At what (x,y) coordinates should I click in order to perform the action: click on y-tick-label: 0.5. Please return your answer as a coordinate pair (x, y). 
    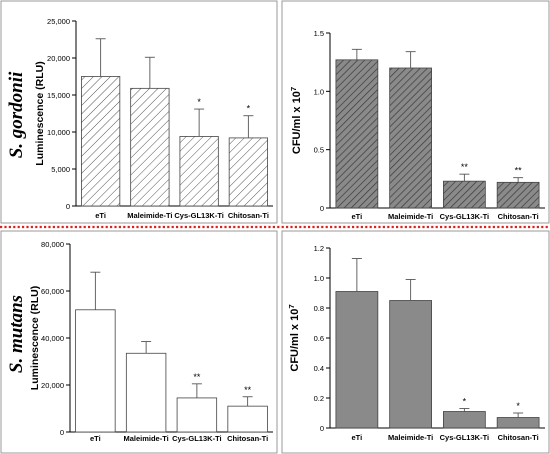
    Looking at the image, I should click on (319, 150).